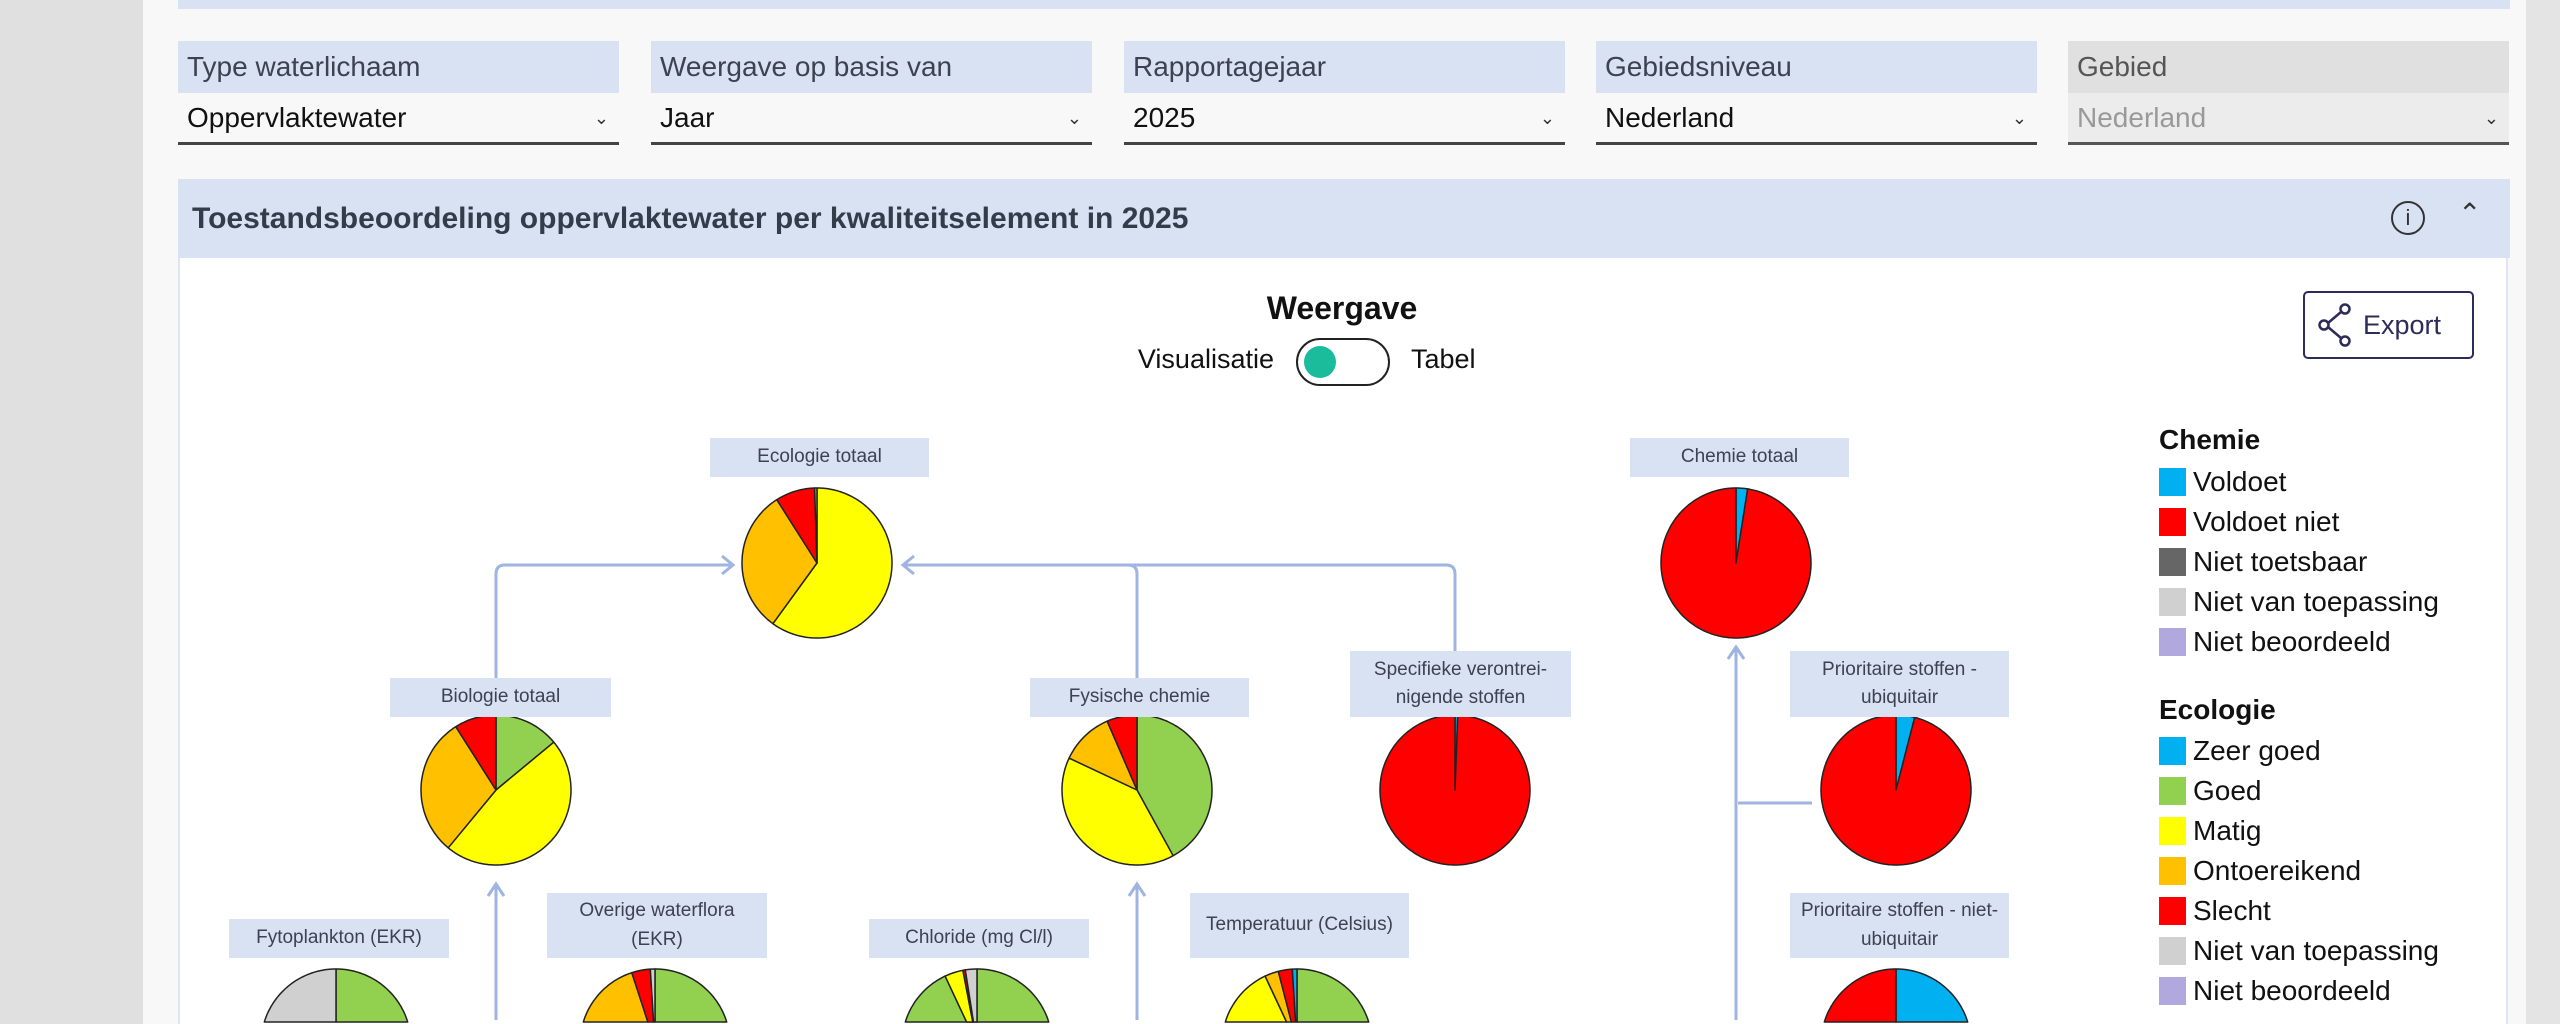  Describe the element at coordinates (2217, 709) in the screenshot. I see `legend-heading-ecologie: Ecologie` at that location.